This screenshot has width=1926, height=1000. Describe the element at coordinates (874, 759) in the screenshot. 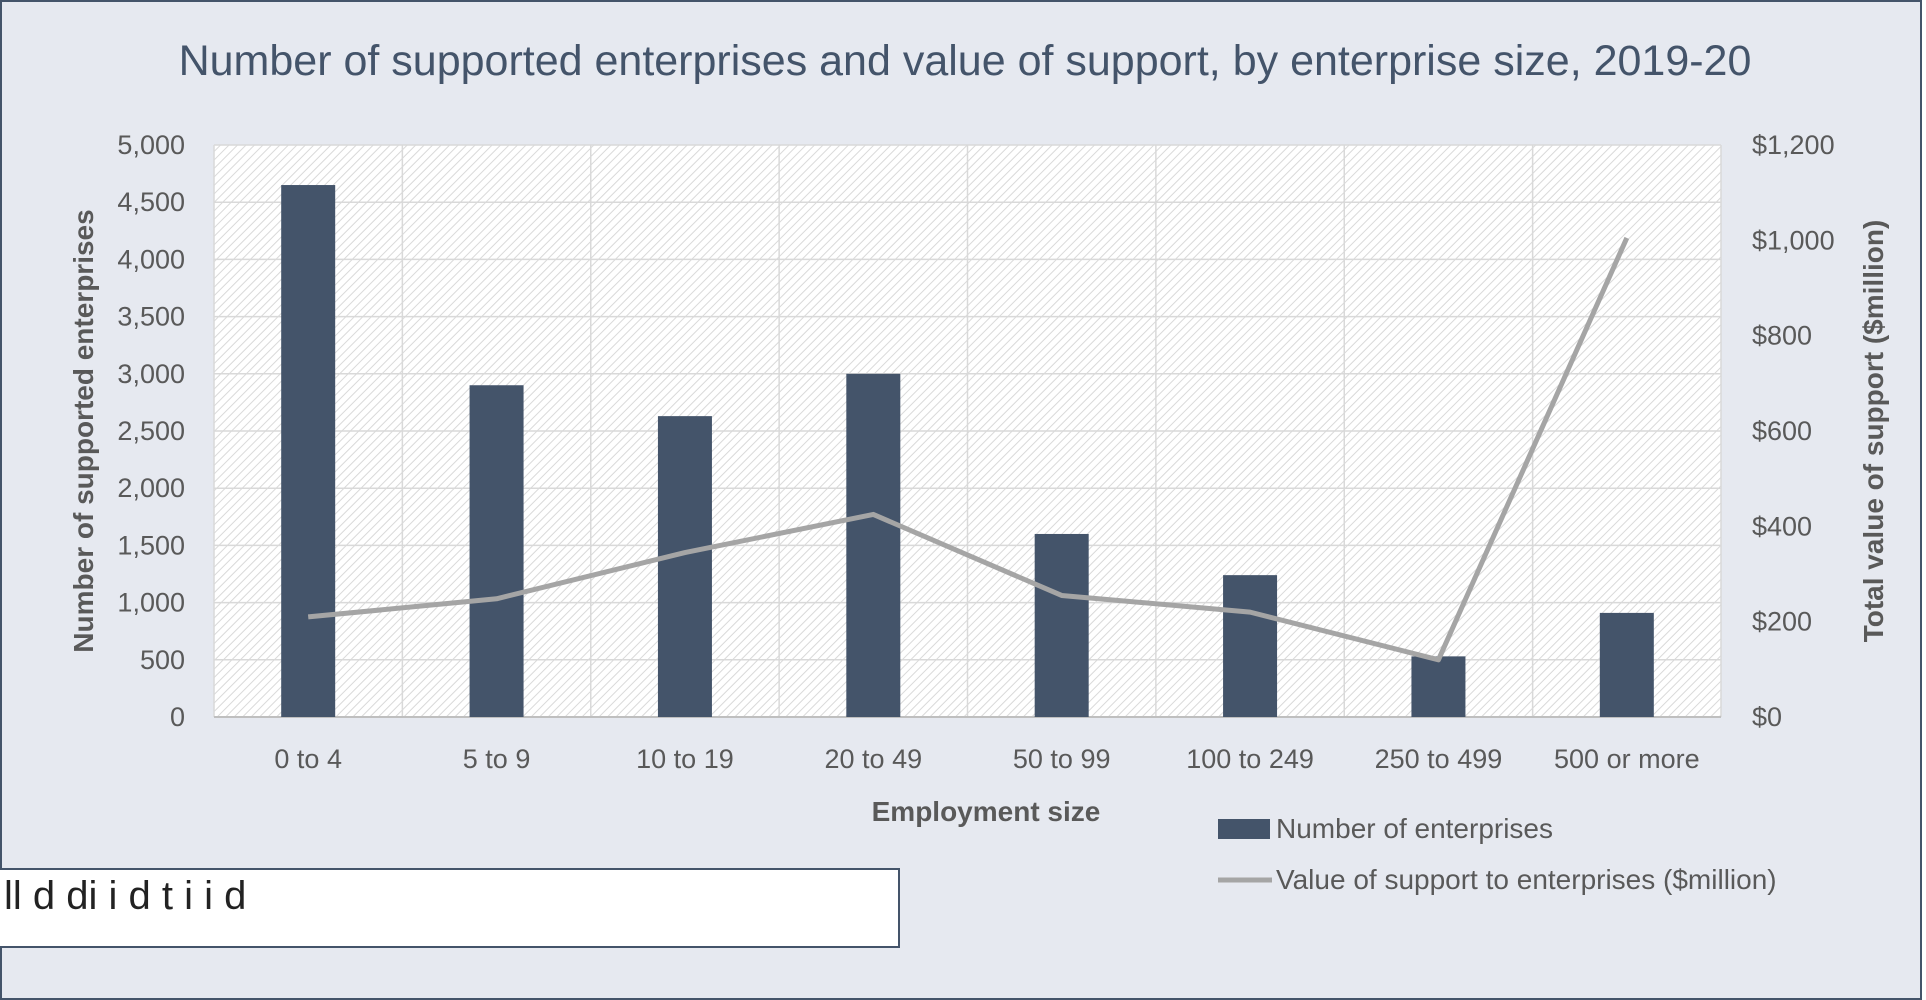

I see `x-tick-label: 20 to 49` at that location.